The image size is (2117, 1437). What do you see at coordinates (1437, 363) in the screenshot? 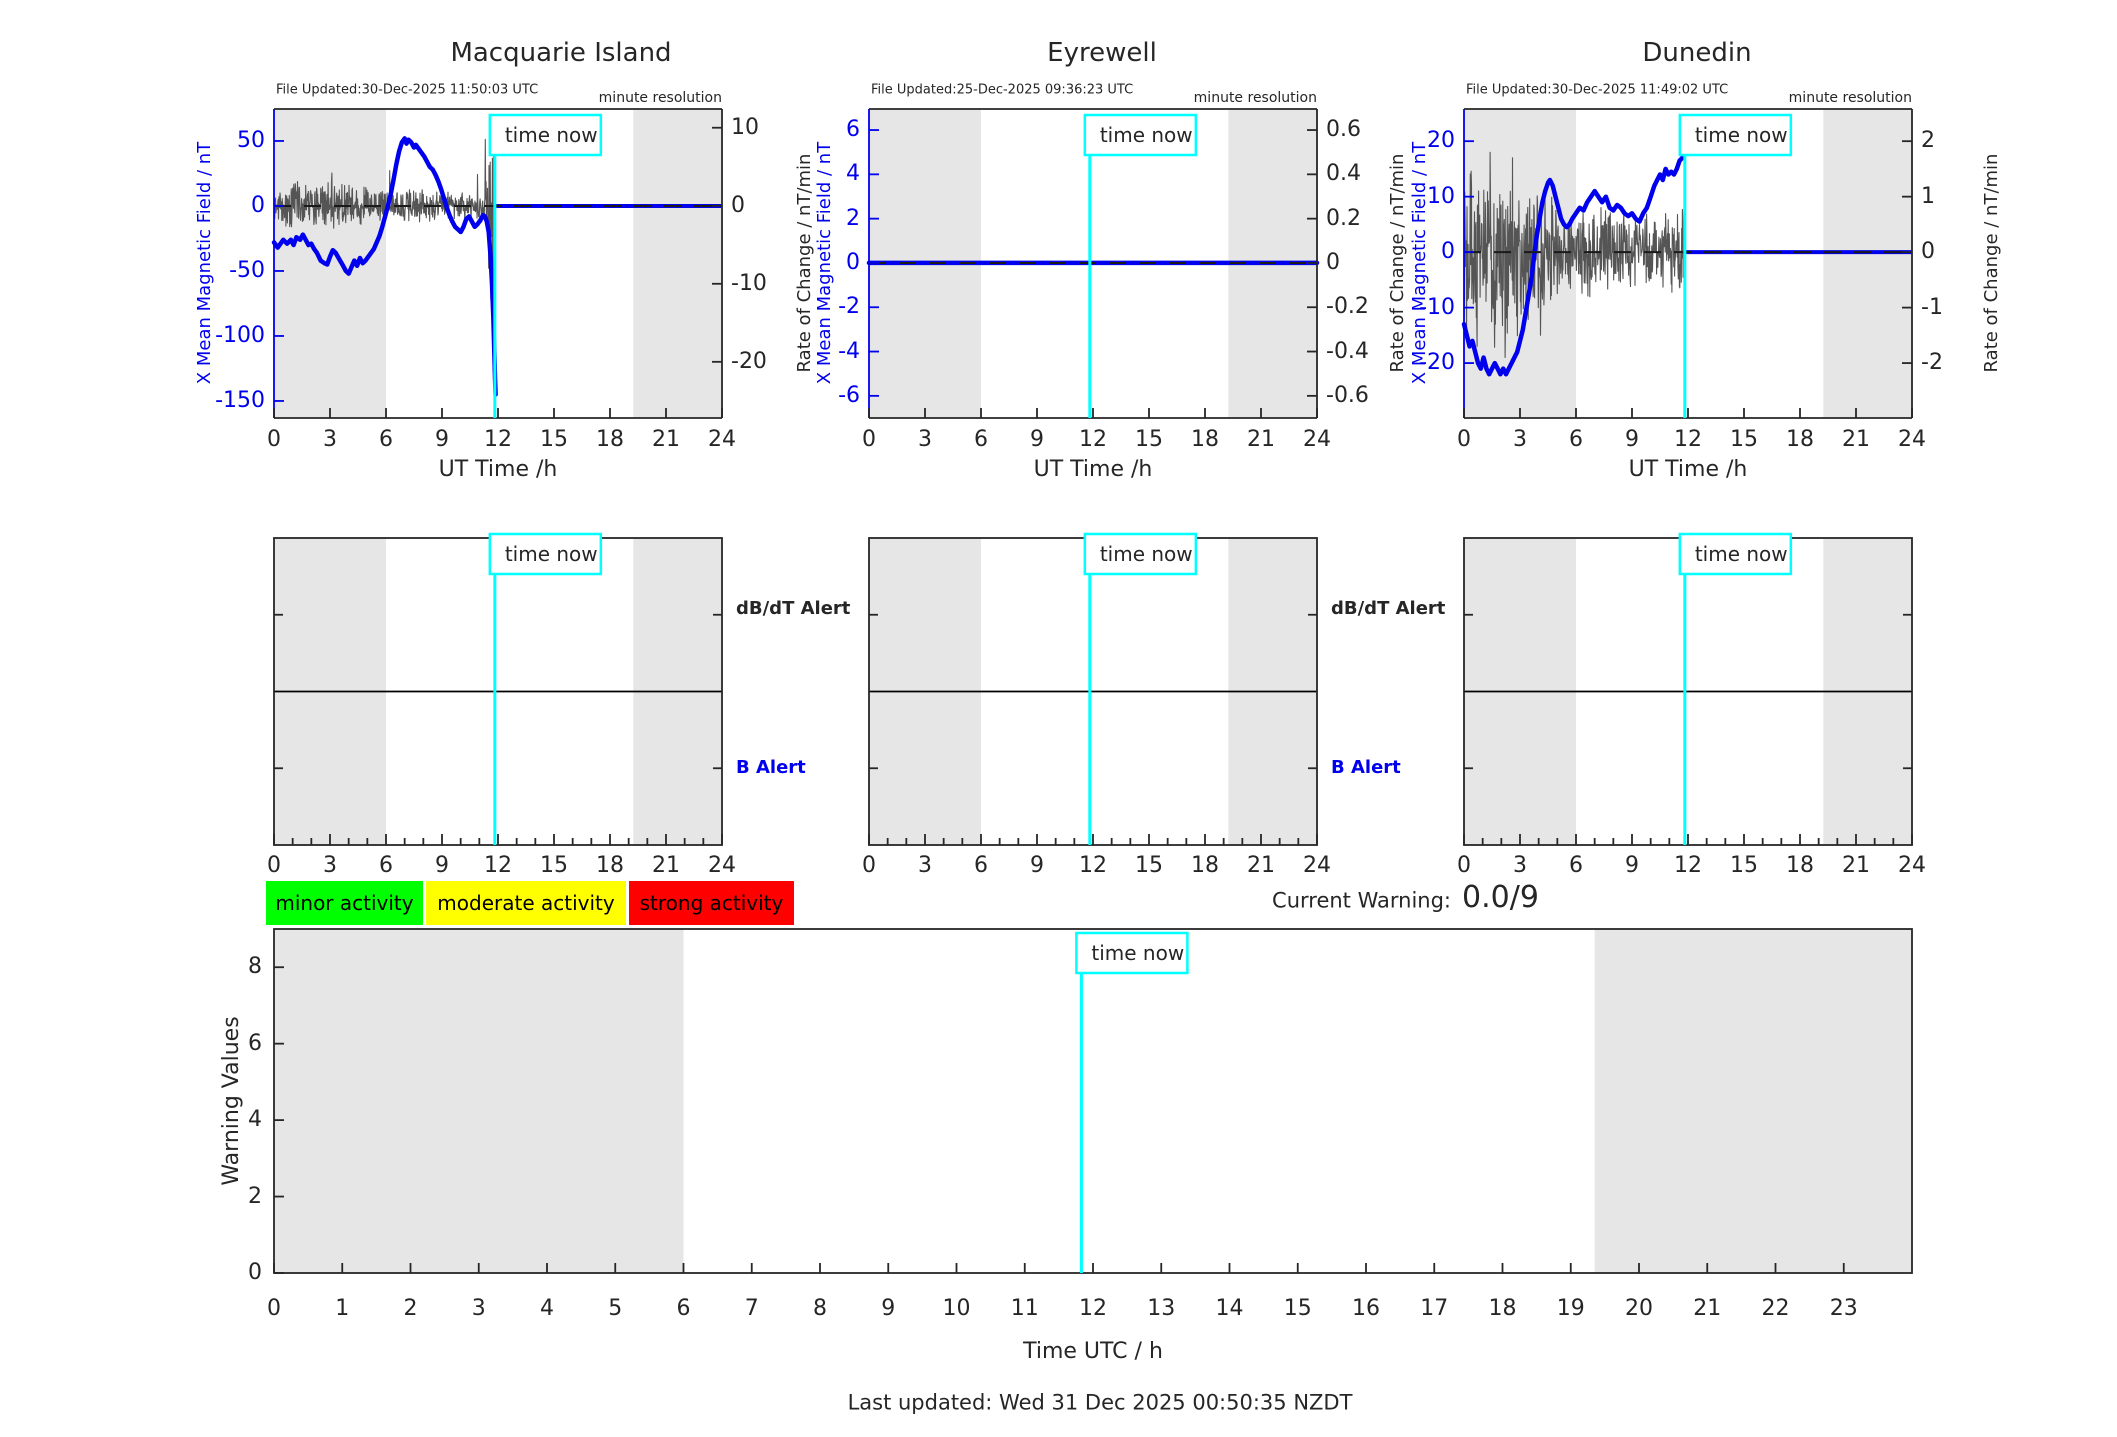
I see `left-y-tick-label: -20` at bounding box center [1437, 363].